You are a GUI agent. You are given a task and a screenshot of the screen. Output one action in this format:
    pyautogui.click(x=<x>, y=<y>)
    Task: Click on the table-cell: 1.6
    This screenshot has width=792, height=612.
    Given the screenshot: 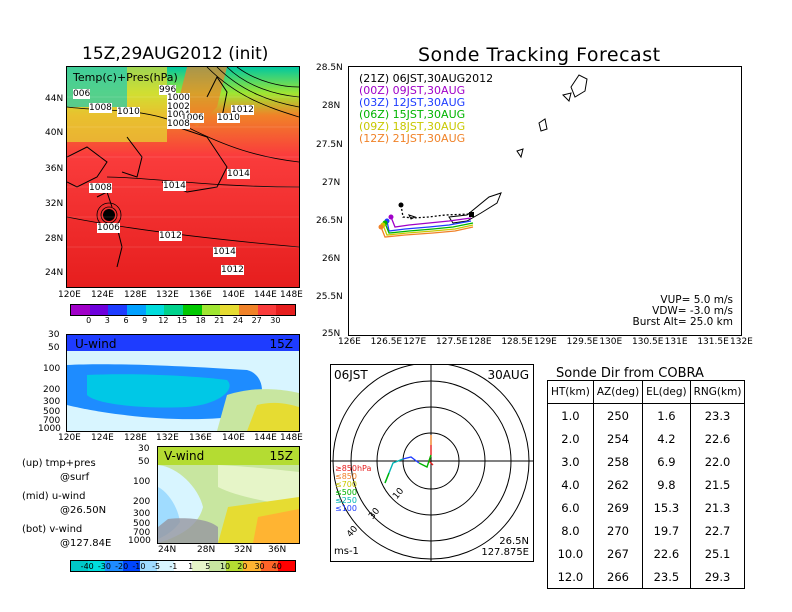 What is the action you would take?
    pyautogui.click(x=666, y=415)
    